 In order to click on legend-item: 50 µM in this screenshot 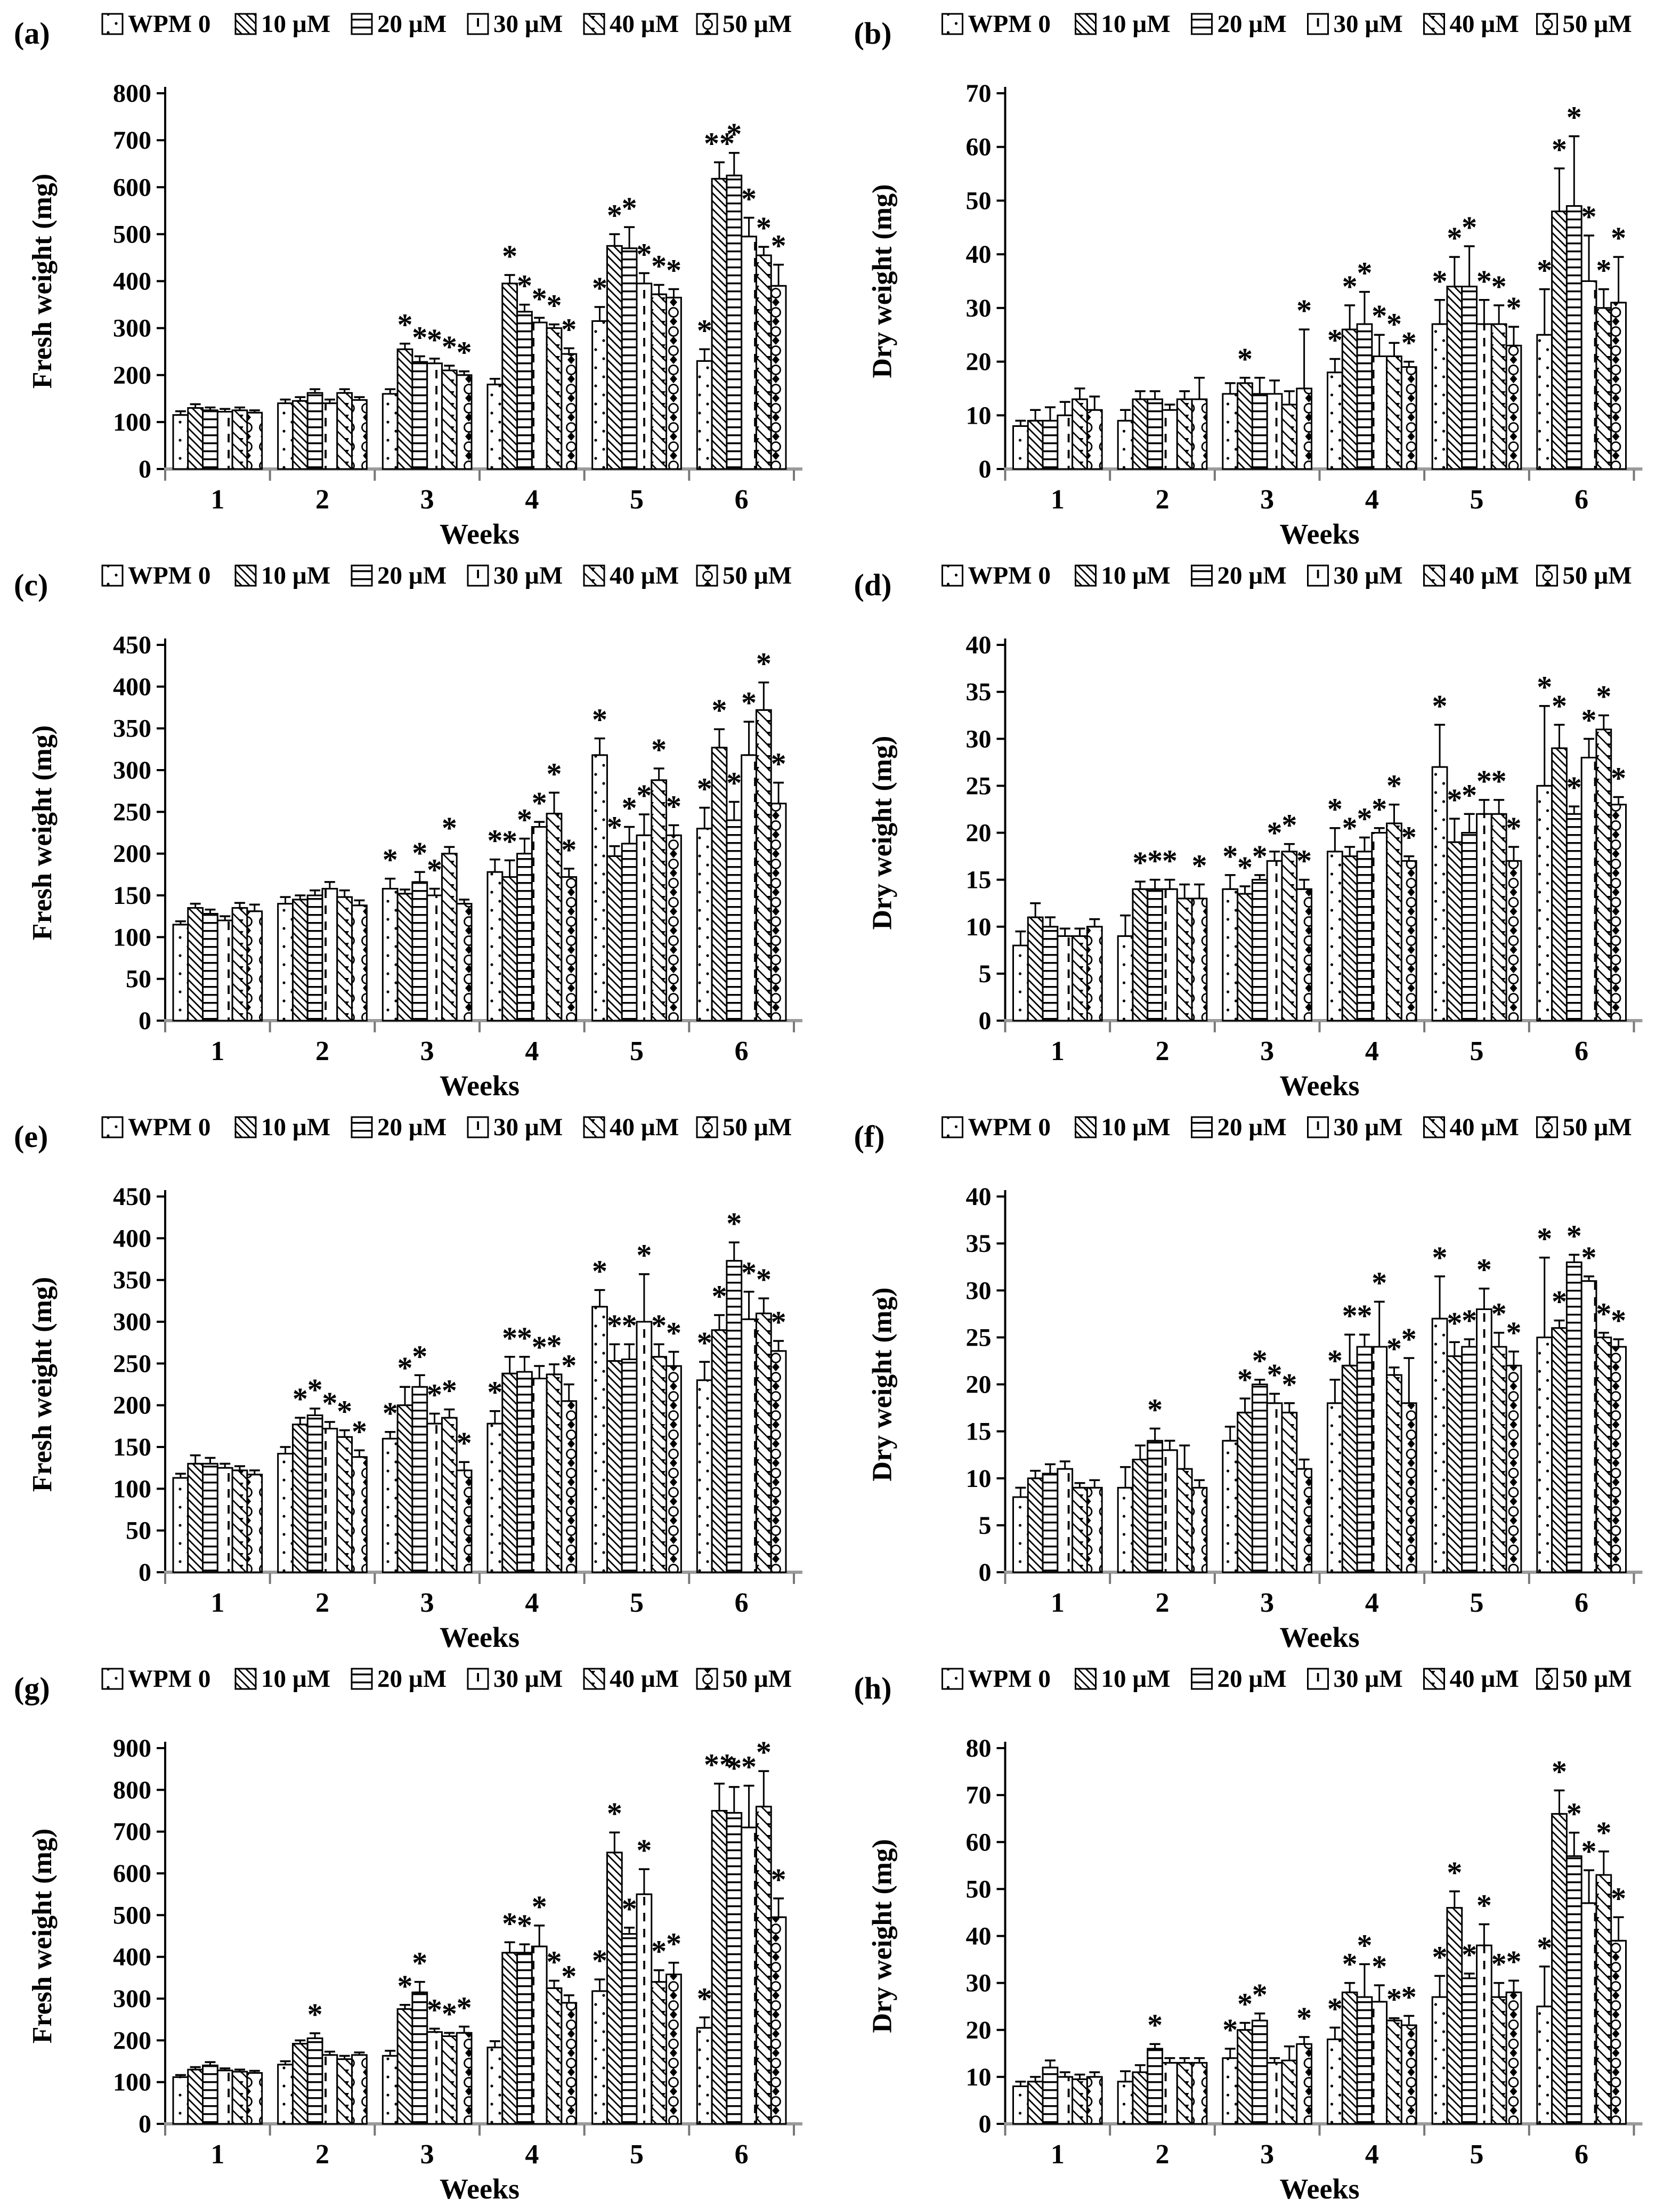, I will do `click(1584, 24)`.